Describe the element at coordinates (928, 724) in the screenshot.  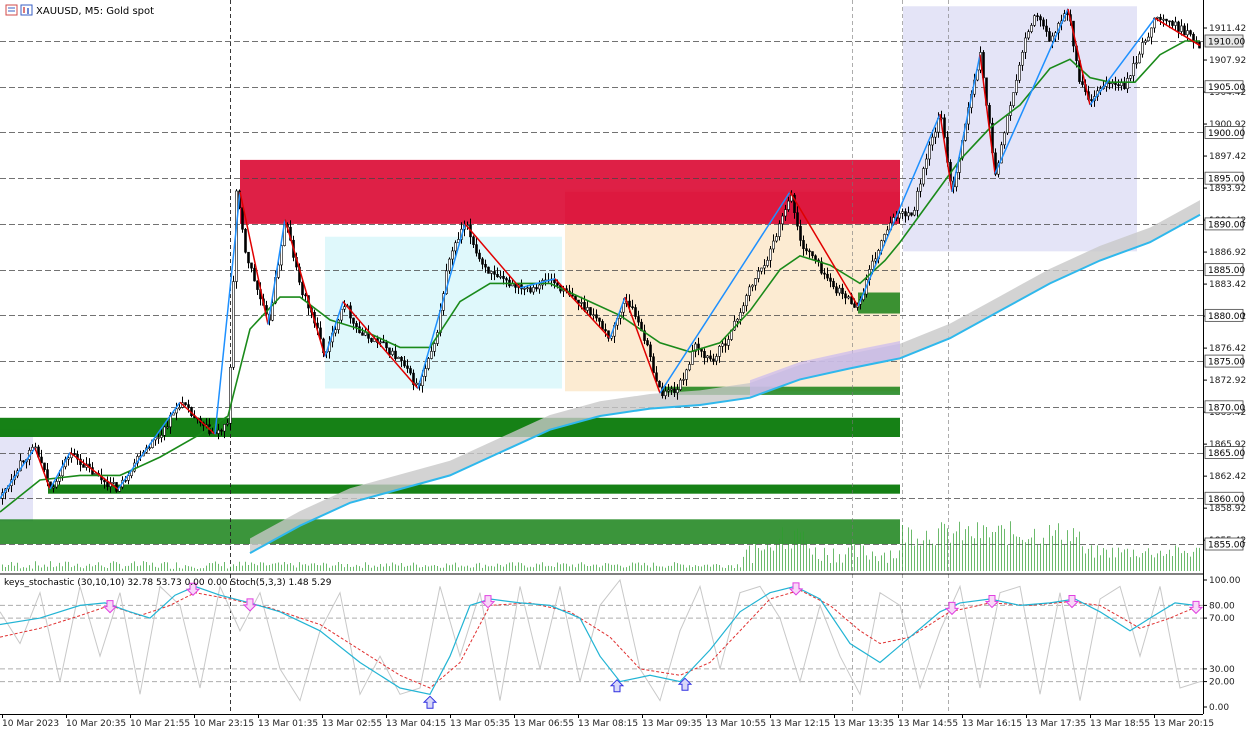
I see `time-tick-label: 13 Mar 14:55` at that location.